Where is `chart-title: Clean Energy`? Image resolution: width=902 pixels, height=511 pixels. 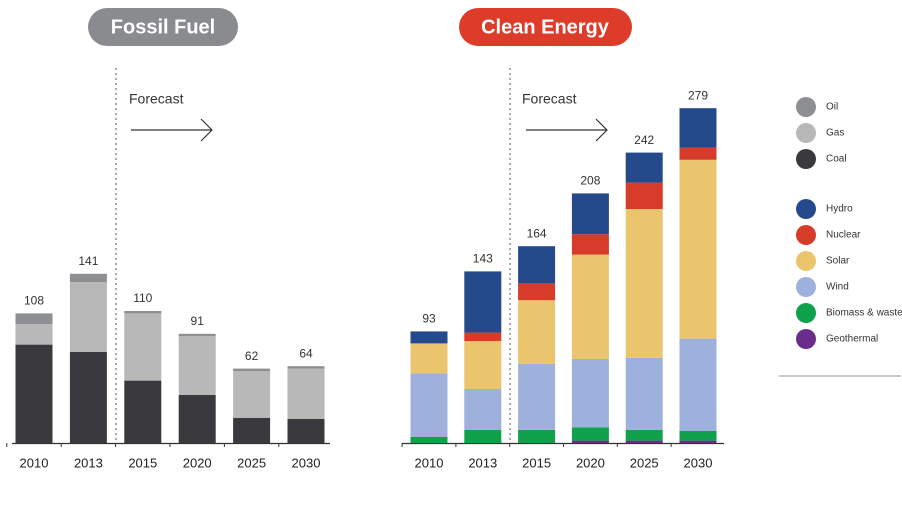 chart-title: Clean Energy is located at coordinates (545, 27).